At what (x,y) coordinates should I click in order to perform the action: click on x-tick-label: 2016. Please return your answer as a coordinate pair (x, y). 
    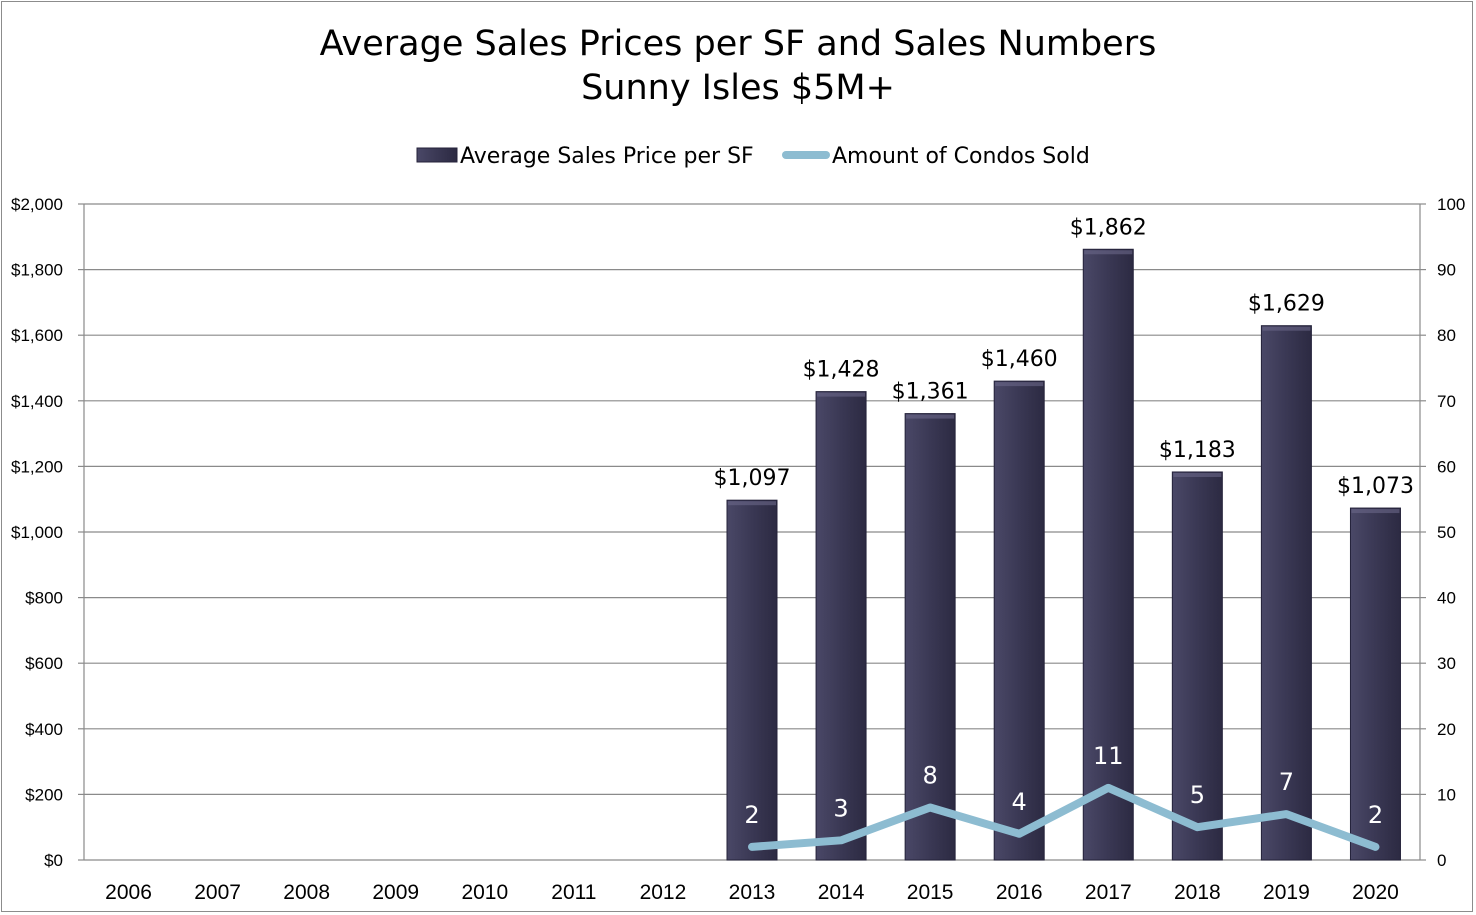
    Looking at the image, I should click on (1019, 892).